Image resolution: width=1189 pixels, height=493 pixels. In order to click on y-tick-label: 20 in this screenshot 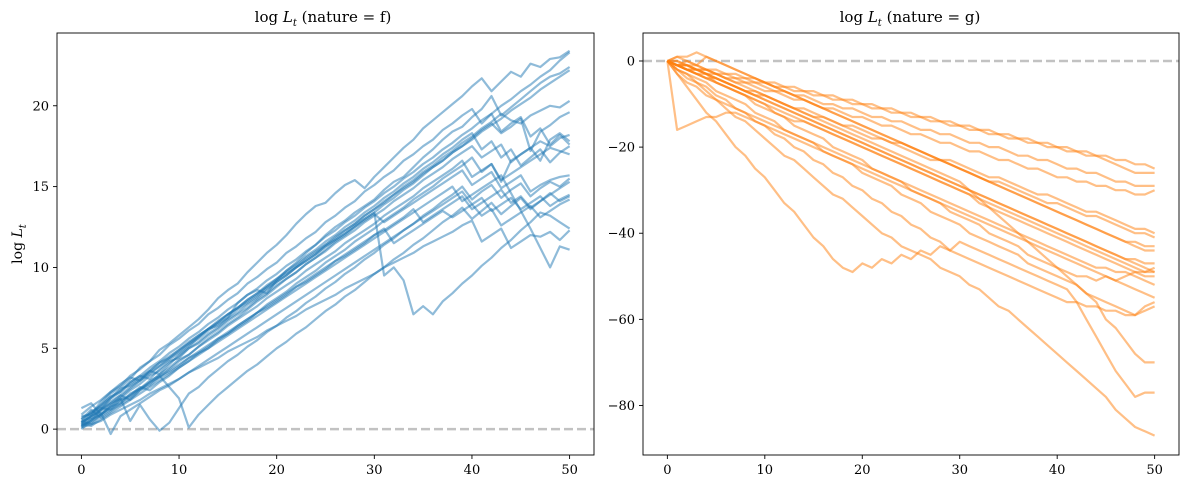, I will do `click(40, 106)`.